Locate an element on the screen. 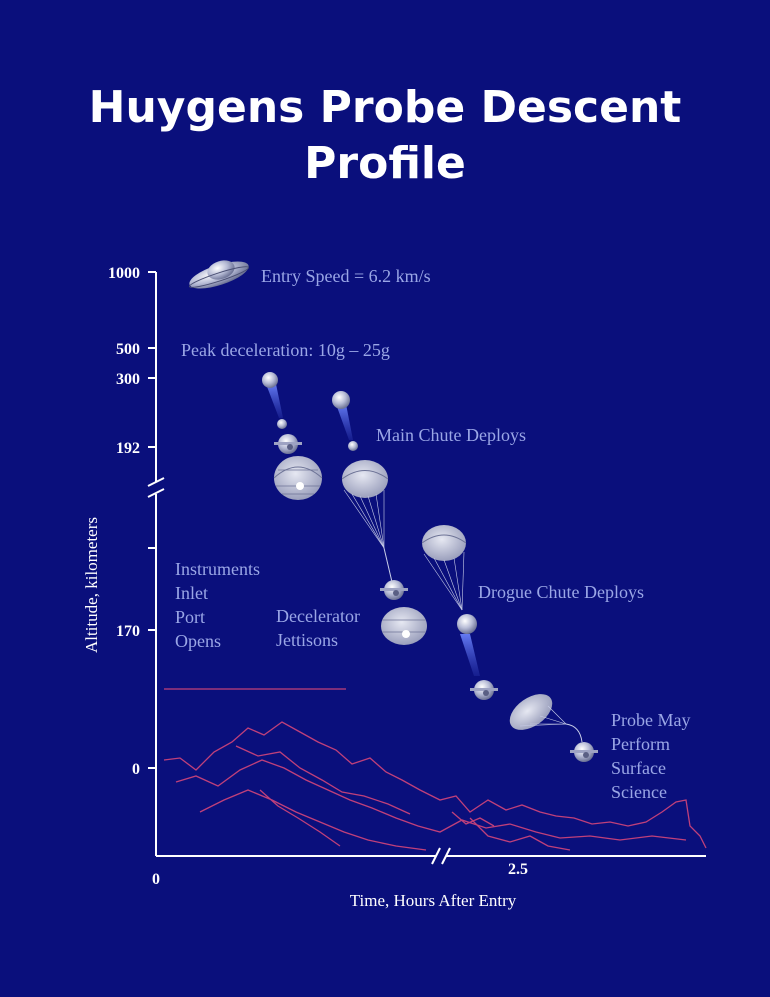  drogue-chute-icon is located at coordinates (459, 612).